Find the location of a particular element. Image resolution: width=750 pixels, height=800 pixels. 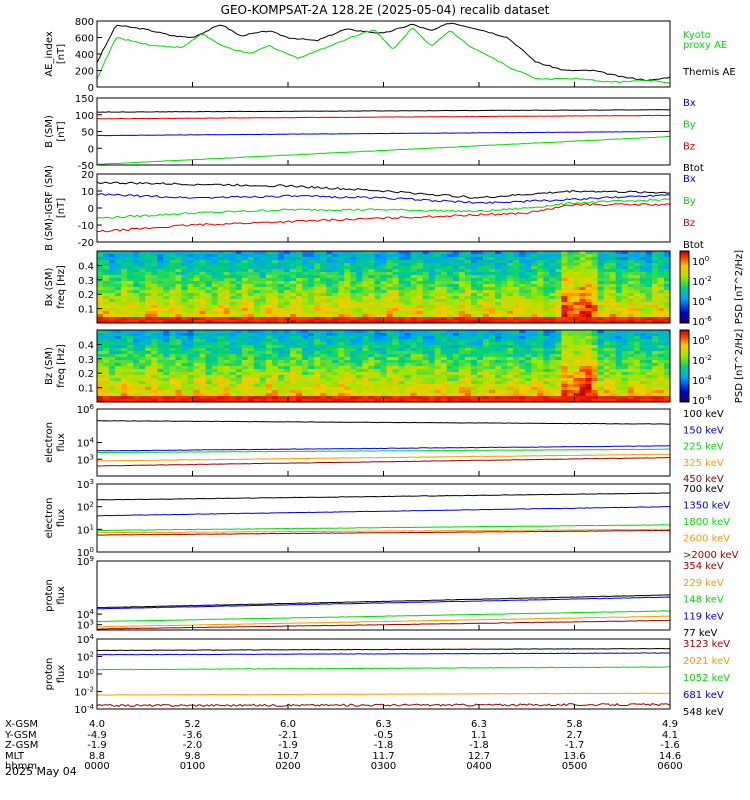

y-axis-label: electron is located at coordinates (49, 518).